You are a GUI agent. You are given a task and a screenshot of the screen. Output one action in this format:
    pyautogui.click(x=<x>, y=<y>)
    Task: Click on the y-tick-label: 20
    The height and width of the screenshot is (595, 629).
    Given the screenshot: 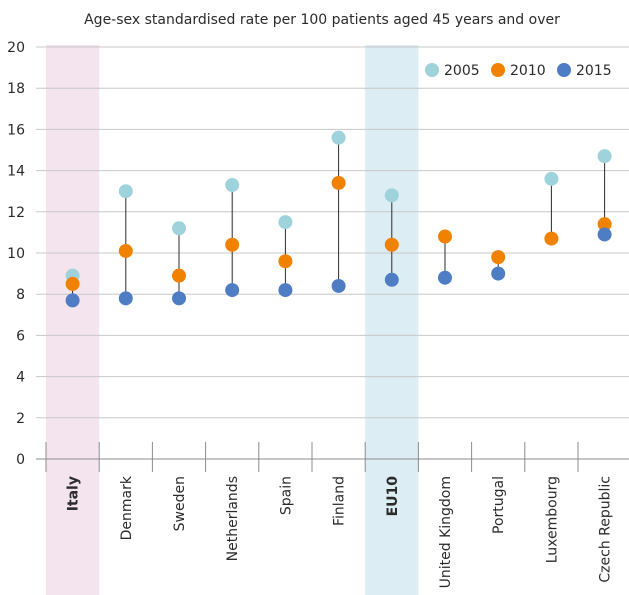 What is the action you would take?
    pyautogui.click(x=16, y=48)
    